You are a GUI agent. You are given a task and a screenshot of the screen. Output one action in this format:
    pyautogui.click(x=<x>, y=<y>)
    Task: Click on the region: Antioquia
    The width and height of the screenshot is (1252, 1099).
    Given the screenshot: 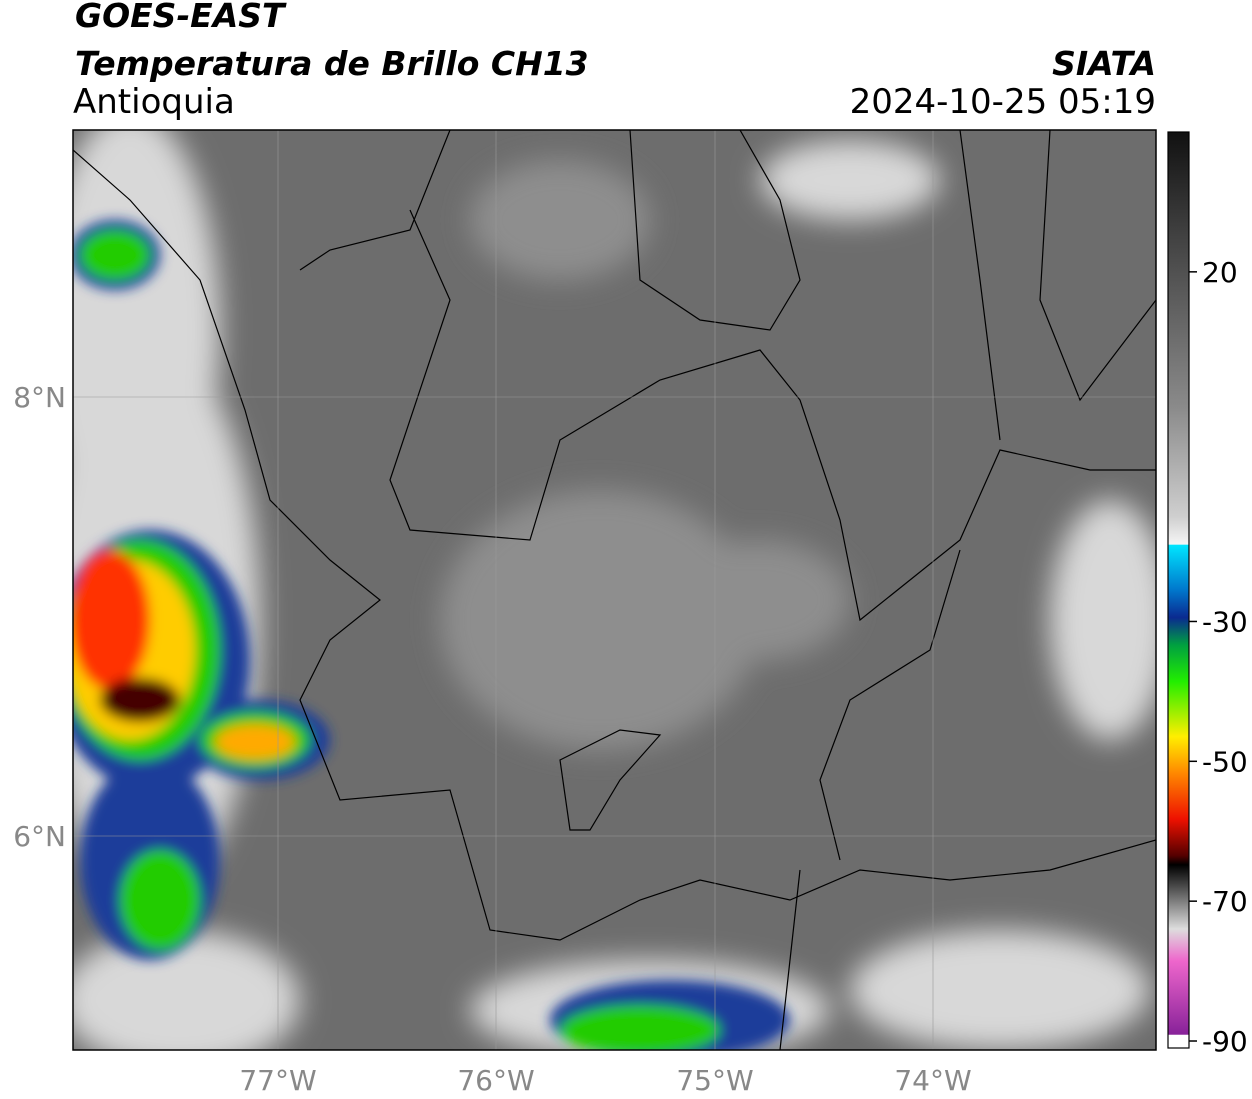 What is the action you would take?
    pyautogui.click(x=154, y=102)
    